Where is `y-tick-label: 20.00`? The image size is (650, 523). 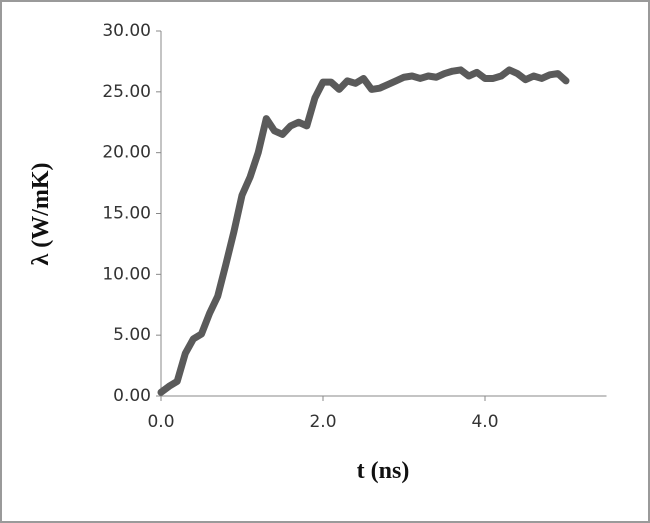 y-tick-label: 20.00 is located at coordinates (126, 153).